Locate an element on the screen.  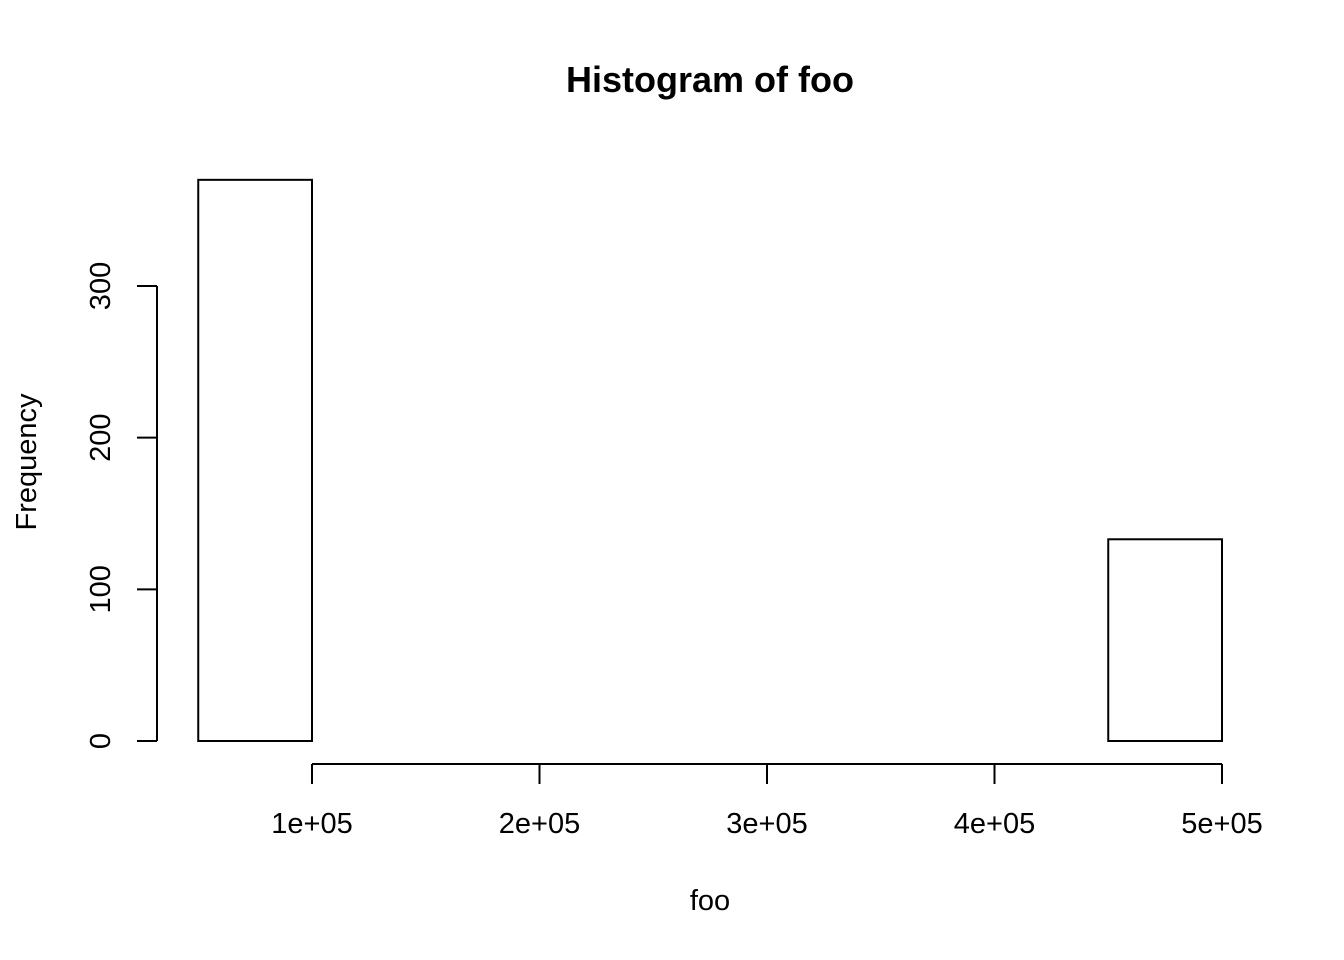
x-tick-label: 3e+05 is located at coordinates (766, 824).